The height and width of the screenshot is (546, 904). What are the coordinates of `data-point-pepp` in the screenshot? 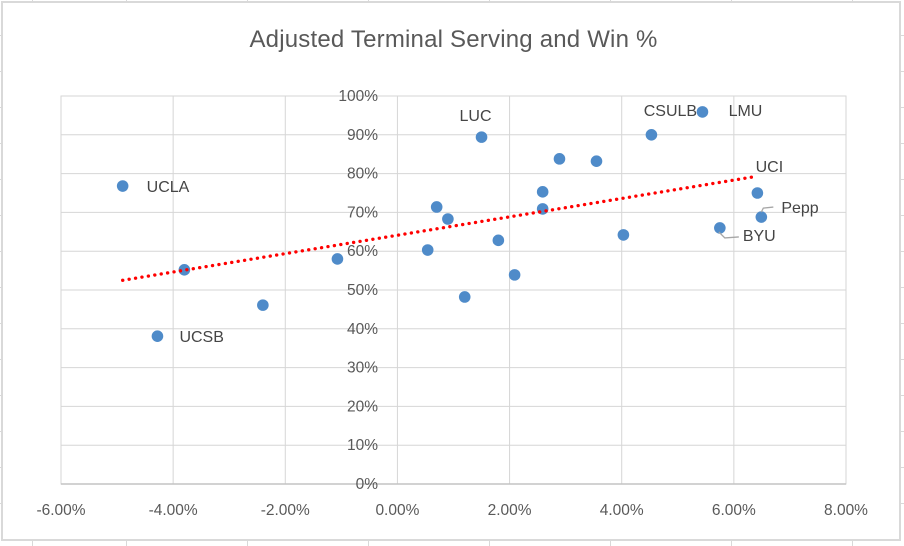 It's located at (761, 217).